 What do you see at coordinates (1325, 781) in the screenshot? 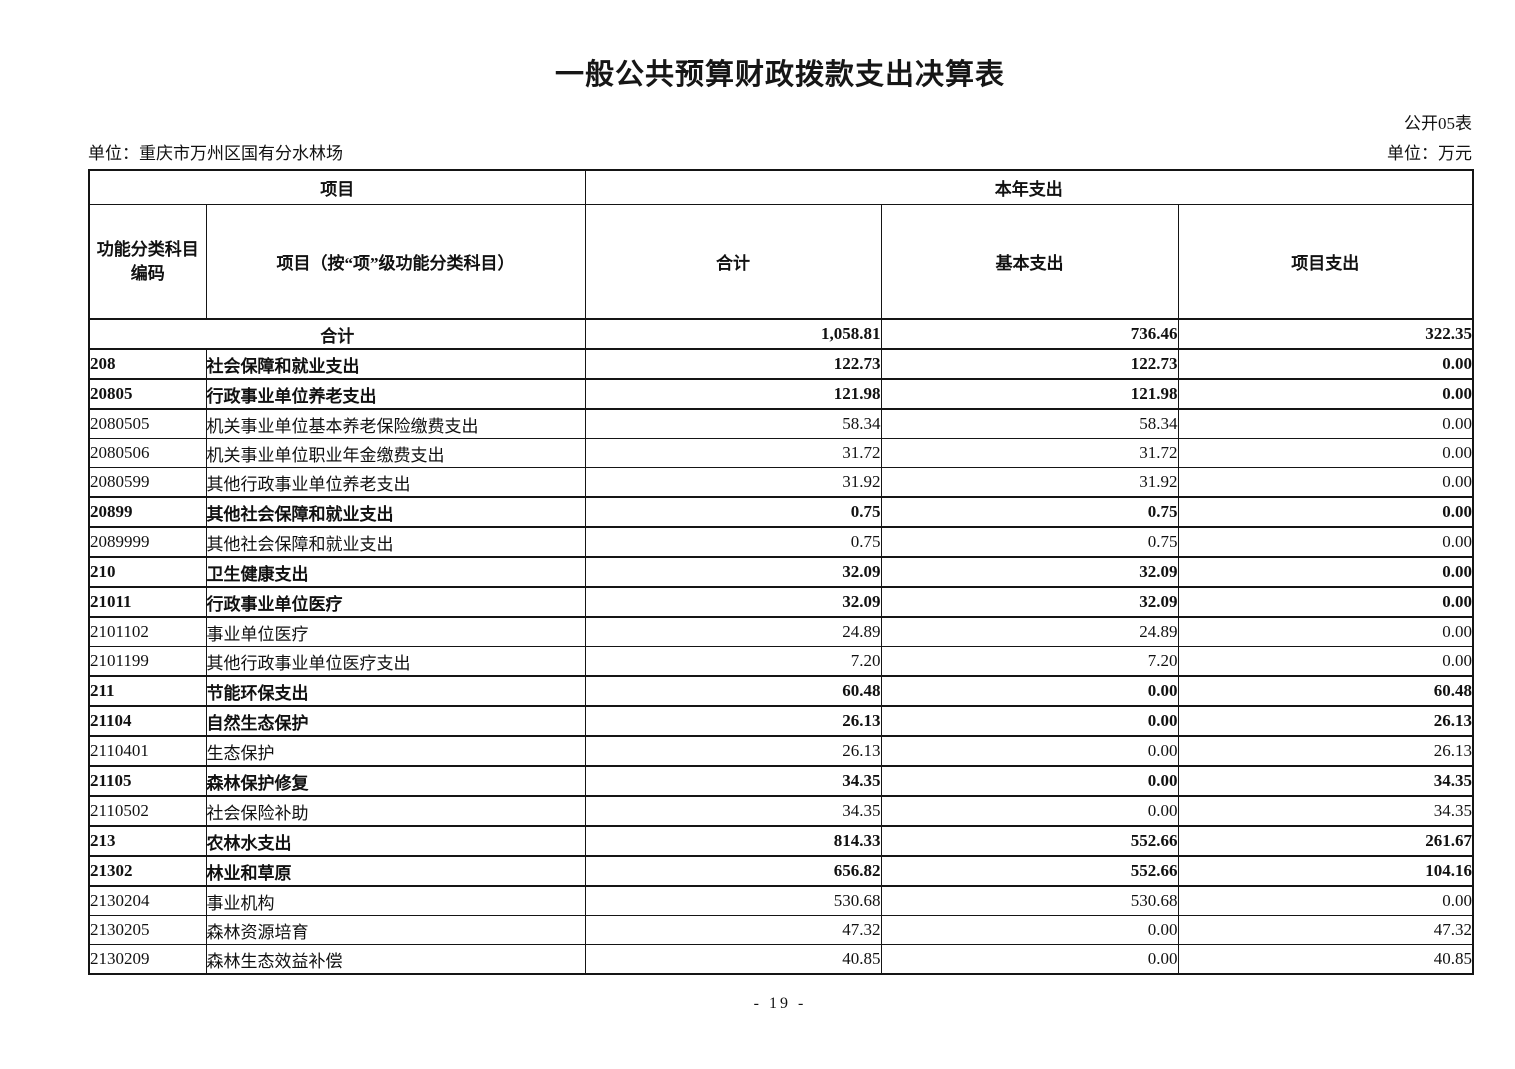
I see `cell-project-expenditure: 34.35` at bounding box center [1325, 781].